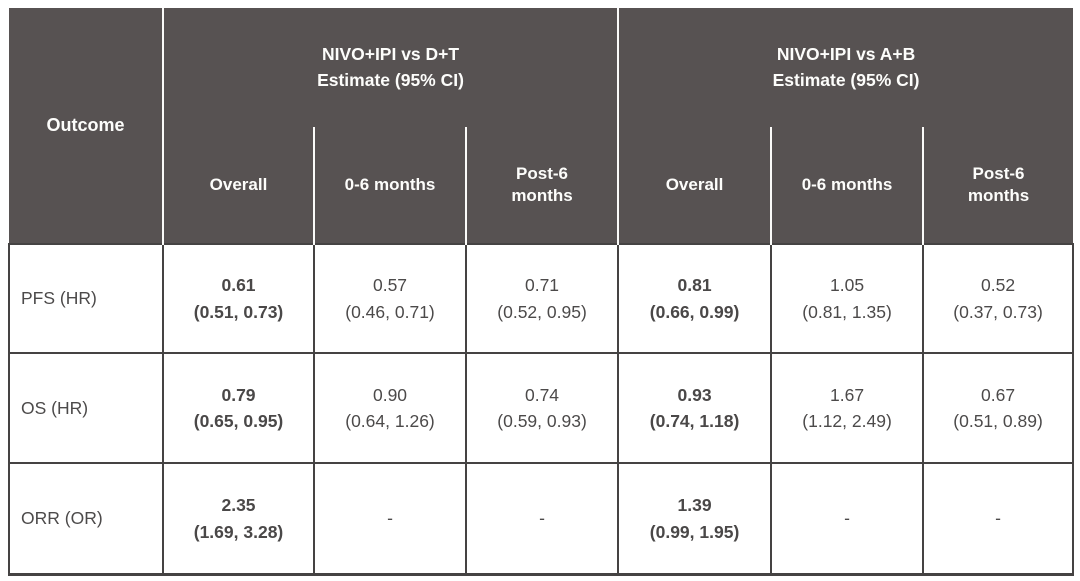 This screenshot has width=1080, height=581. I want to click on outcome-label: Outcome, so click(85, 125).